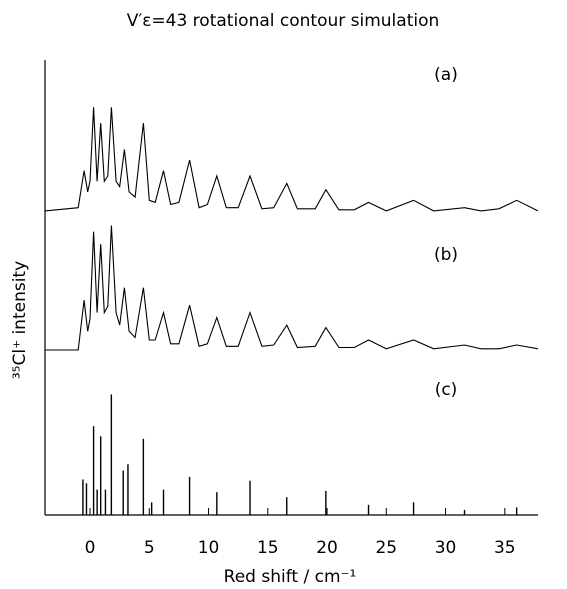 This screenshot has height=589, width=567. I want to click on x-tick-label: 5, so click(149, 548).